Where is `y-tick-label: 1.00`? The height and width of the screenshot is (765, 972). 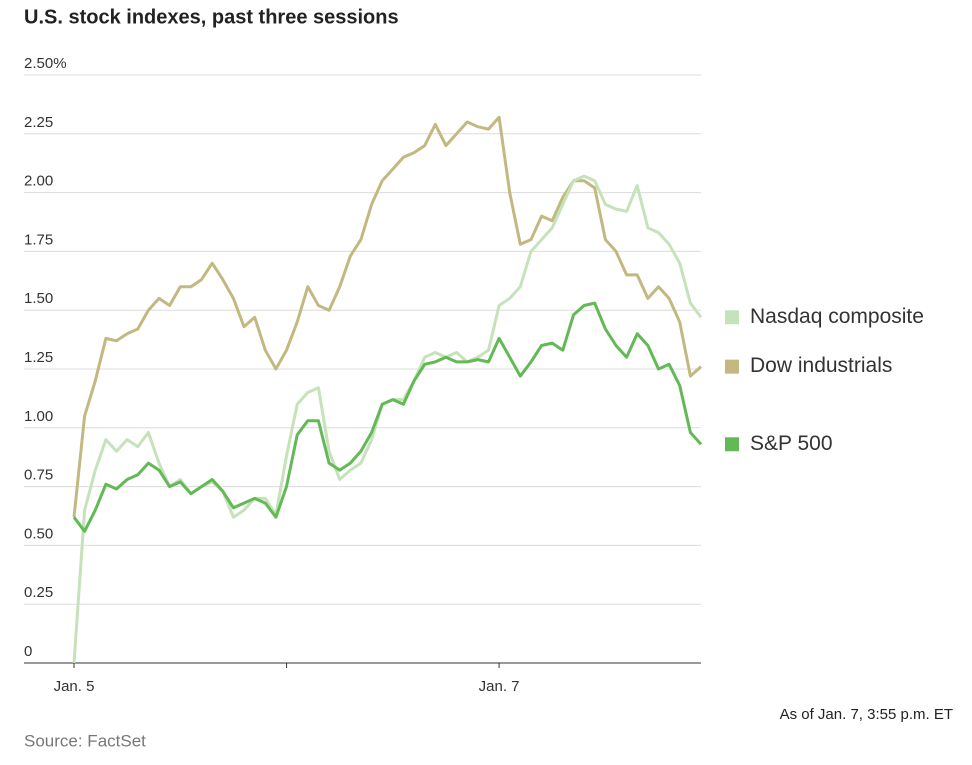
y-tick-label: 1.00 is located at coordinates (38, 416).